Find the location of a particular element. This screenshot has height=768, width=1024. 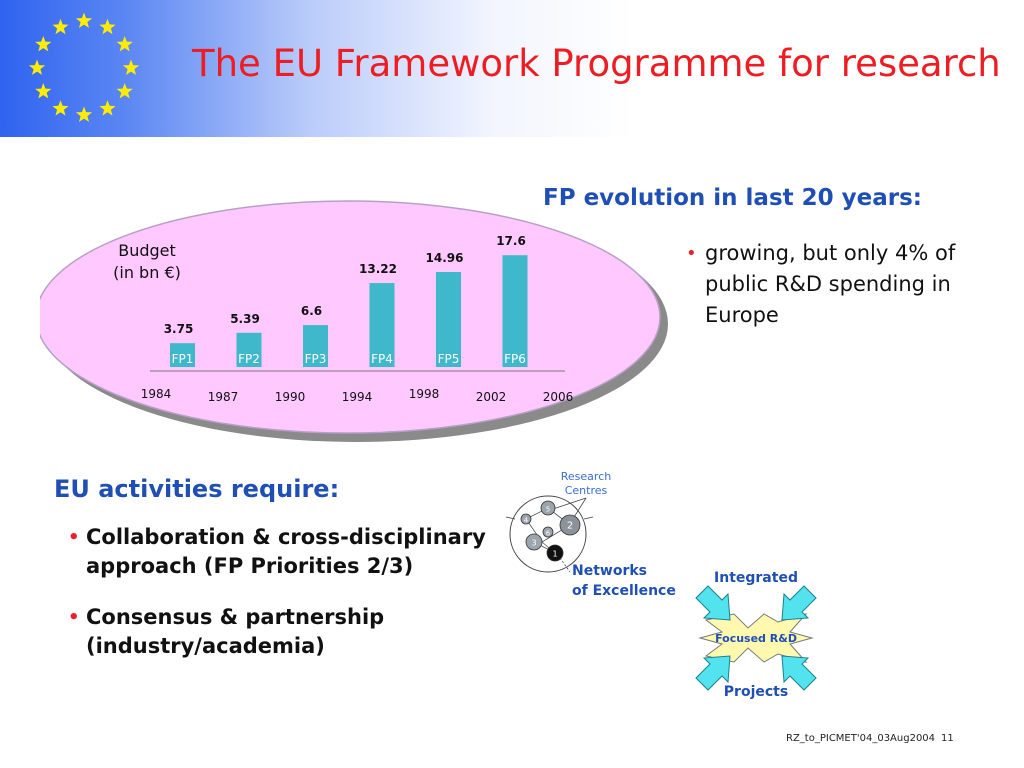

network-node-label: 6 is located at coordinates (548, 534).